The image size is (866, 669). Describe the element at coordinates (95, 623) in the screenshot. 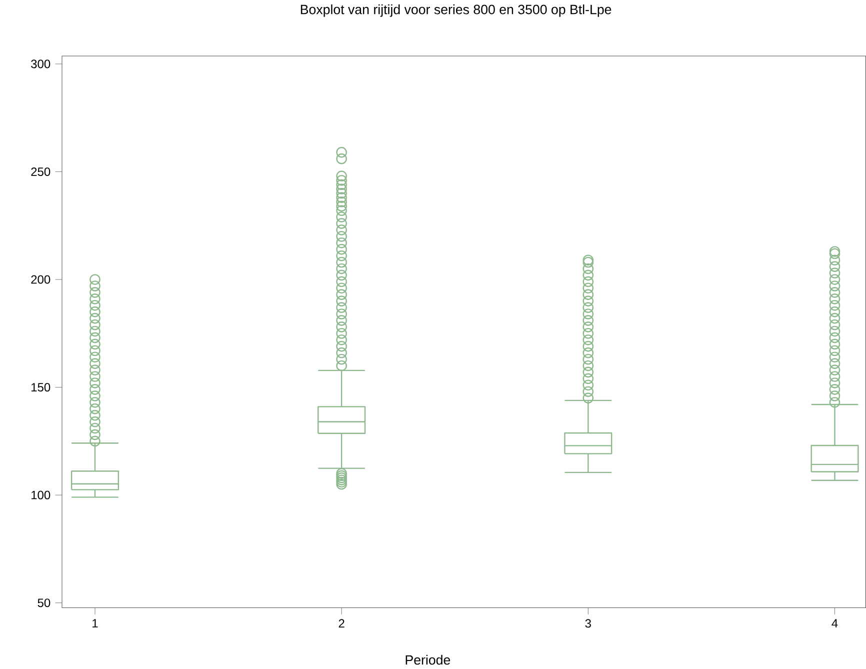

I see `x-tick-label: 1` at that location.